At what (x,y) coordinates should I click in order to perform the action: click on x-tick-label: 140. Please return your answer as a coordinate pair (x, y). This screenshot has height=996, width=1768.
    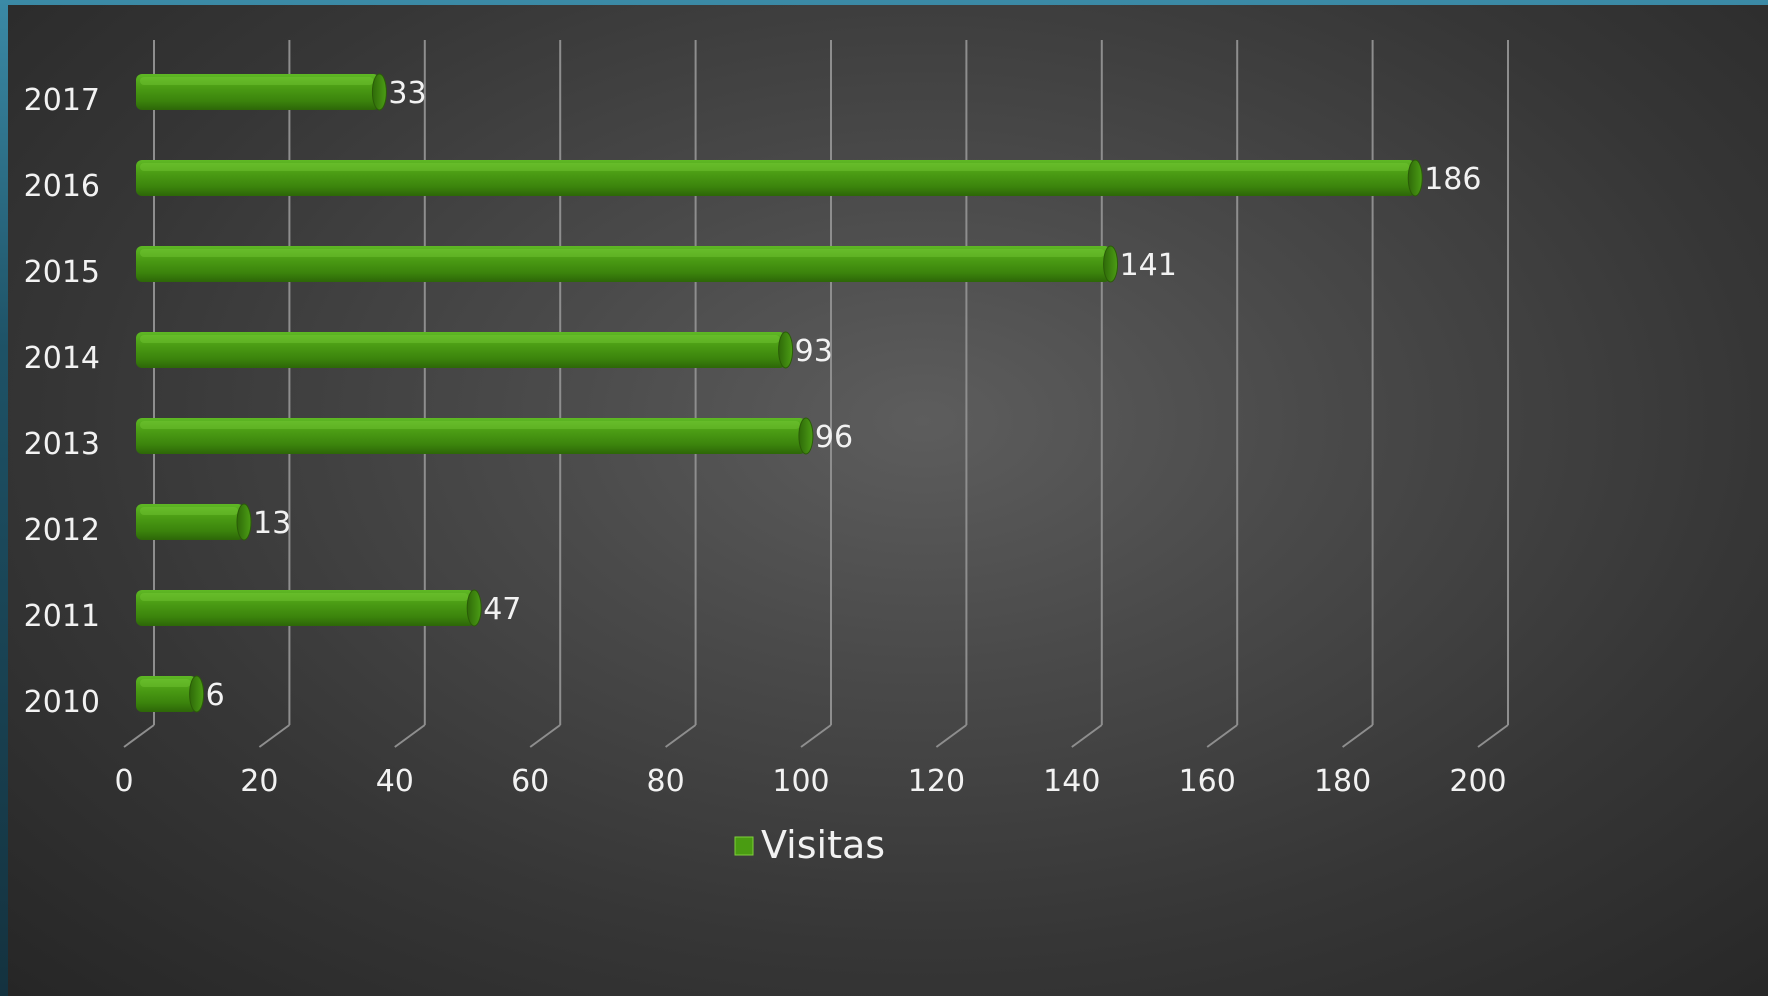
    Looking at the image, I should click on (1071, 781).